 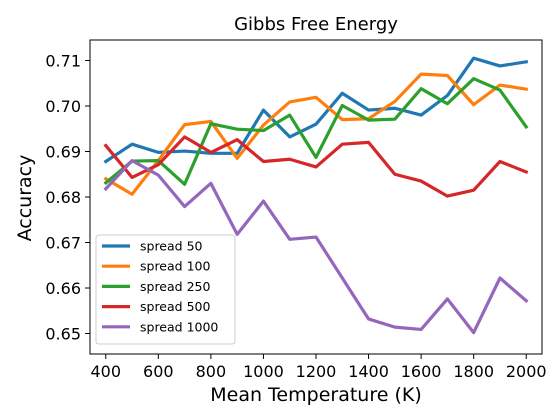 What do you see at coordinates (175, 306) in the screenshot?
I see `legend-label: spread 500` at bounding box center [175, 306].